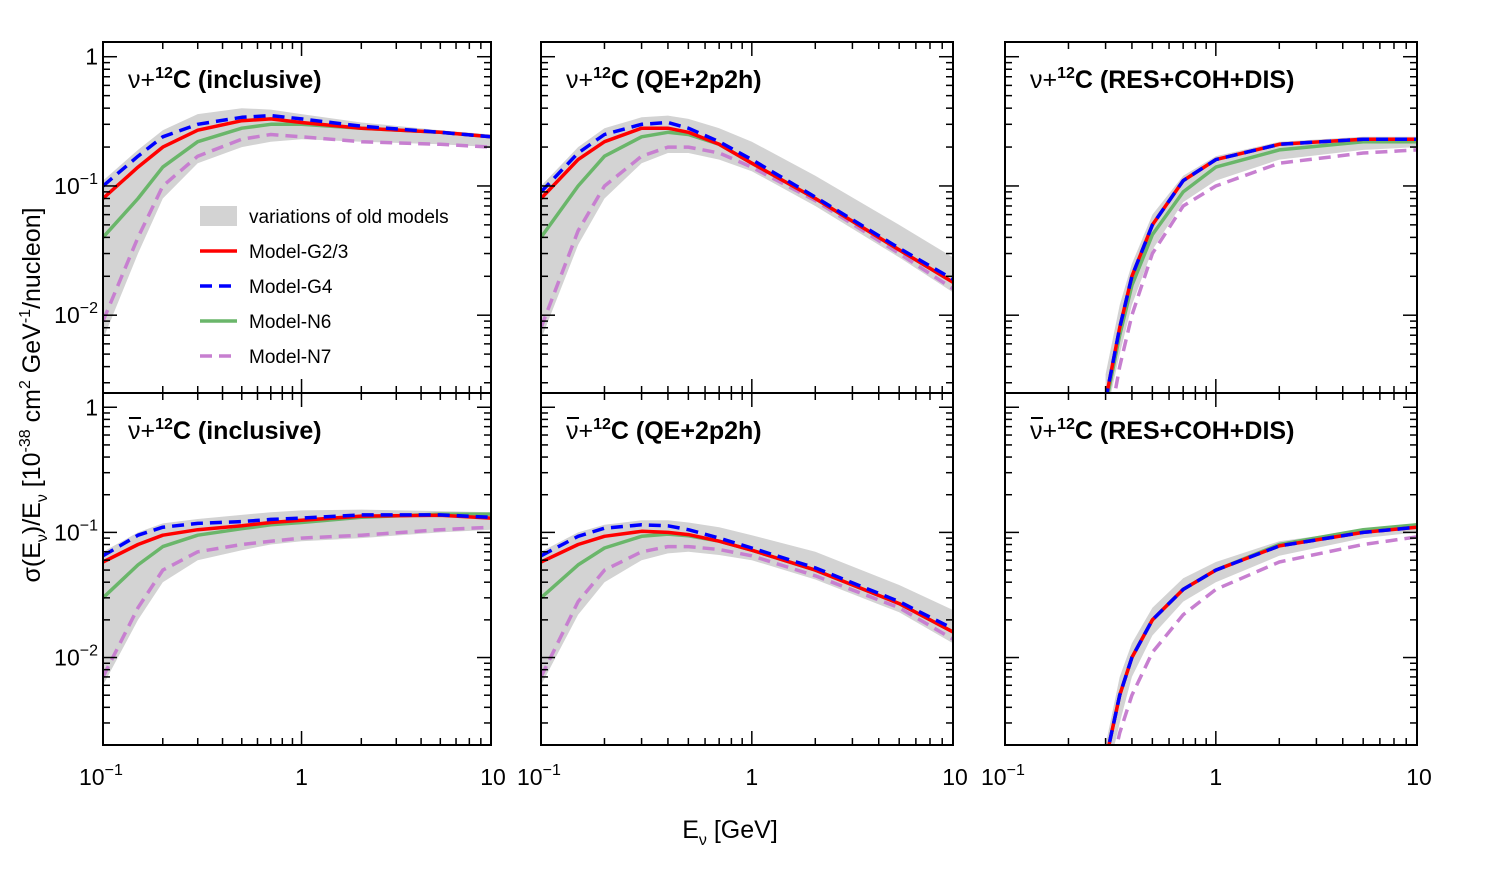  I want to click on legend-swatch-band, so click(218, 216).